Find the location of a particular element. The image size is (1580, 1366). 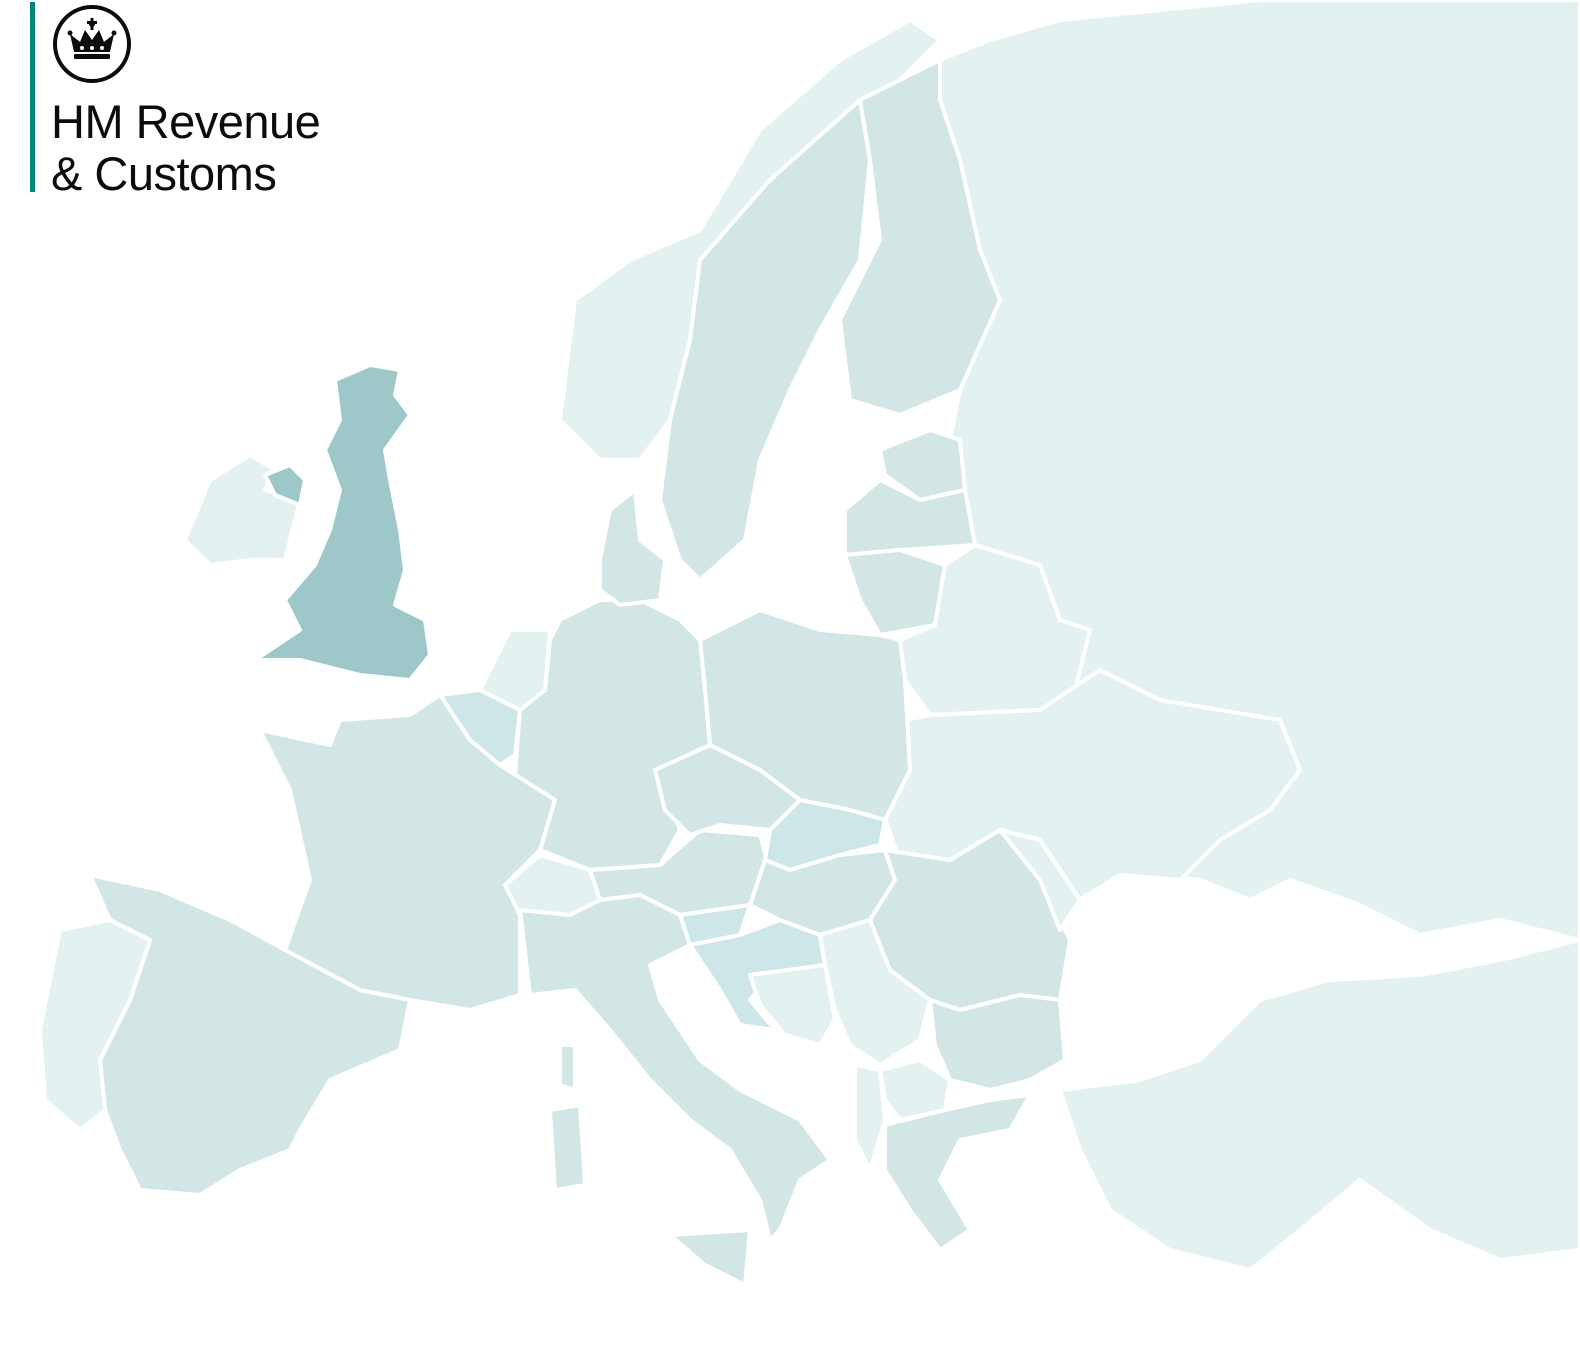

logo-line-2: & Customs is located at coordinates (164, 173).